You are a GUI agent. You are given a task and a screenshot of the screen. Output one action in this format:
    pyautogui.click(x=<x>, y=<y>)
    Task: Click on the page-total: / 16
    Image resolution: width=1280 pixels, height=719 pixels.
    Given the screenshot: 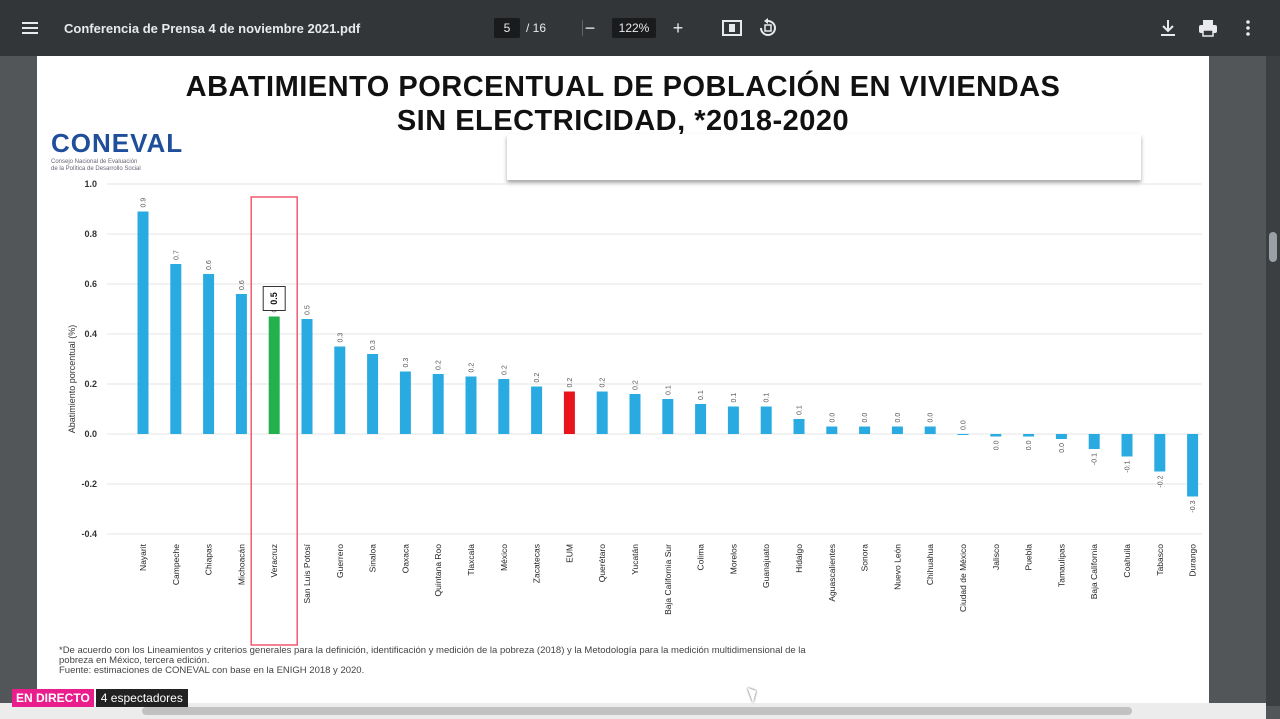 What is the action you would take?
    pyautogui.click(x=536, y=28)
    